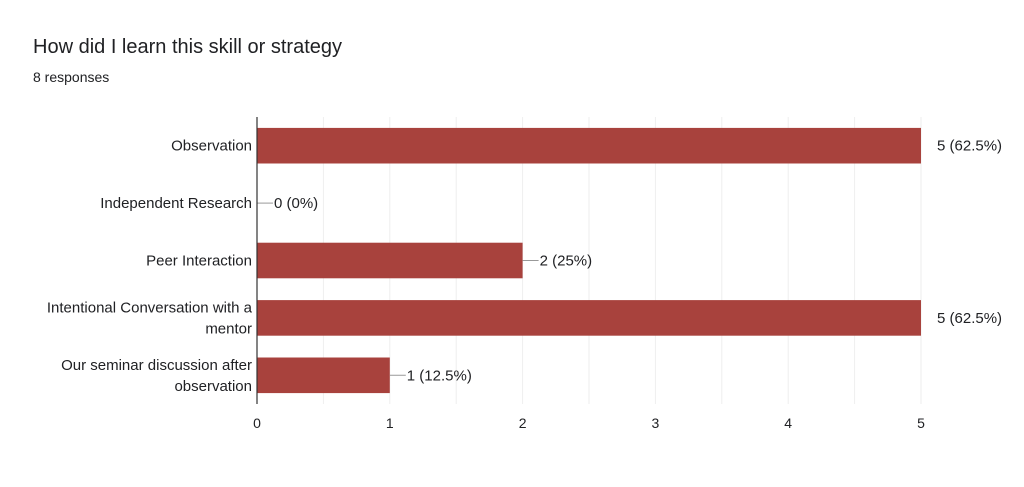  Describe the element at coordinates (71, 77) in the screenshot. I see `response-count: 8 responses` at that location.